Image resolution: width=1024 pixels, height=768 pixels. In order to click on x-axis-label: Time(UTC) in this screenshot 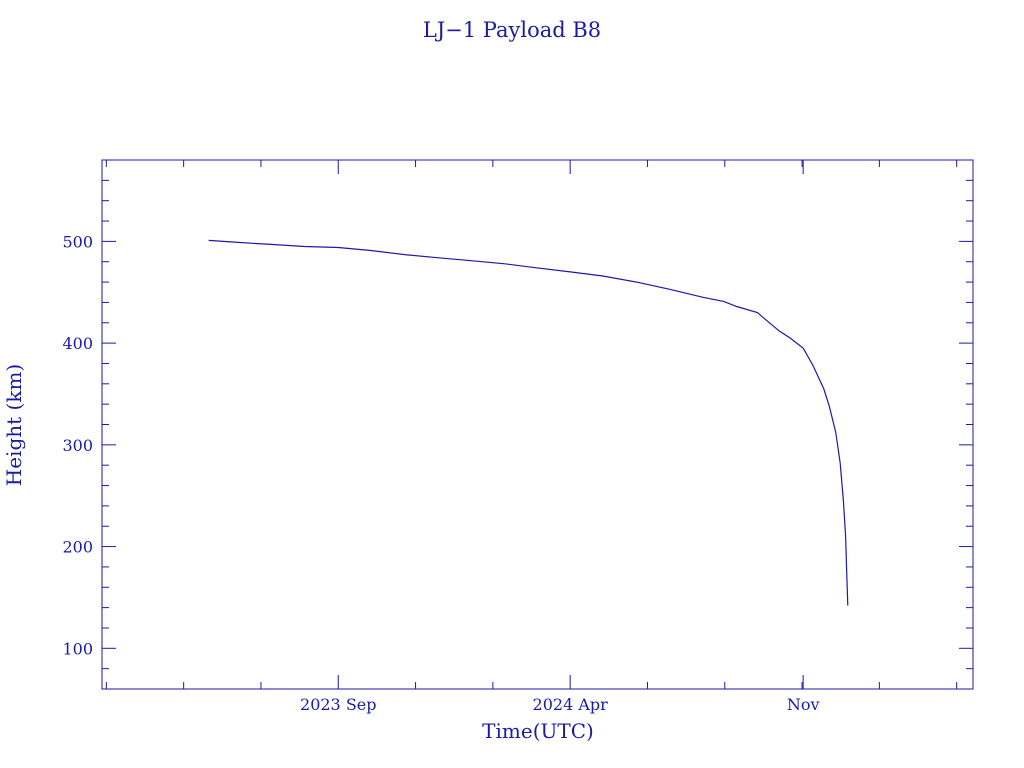, I will do `click(538, 731)`.